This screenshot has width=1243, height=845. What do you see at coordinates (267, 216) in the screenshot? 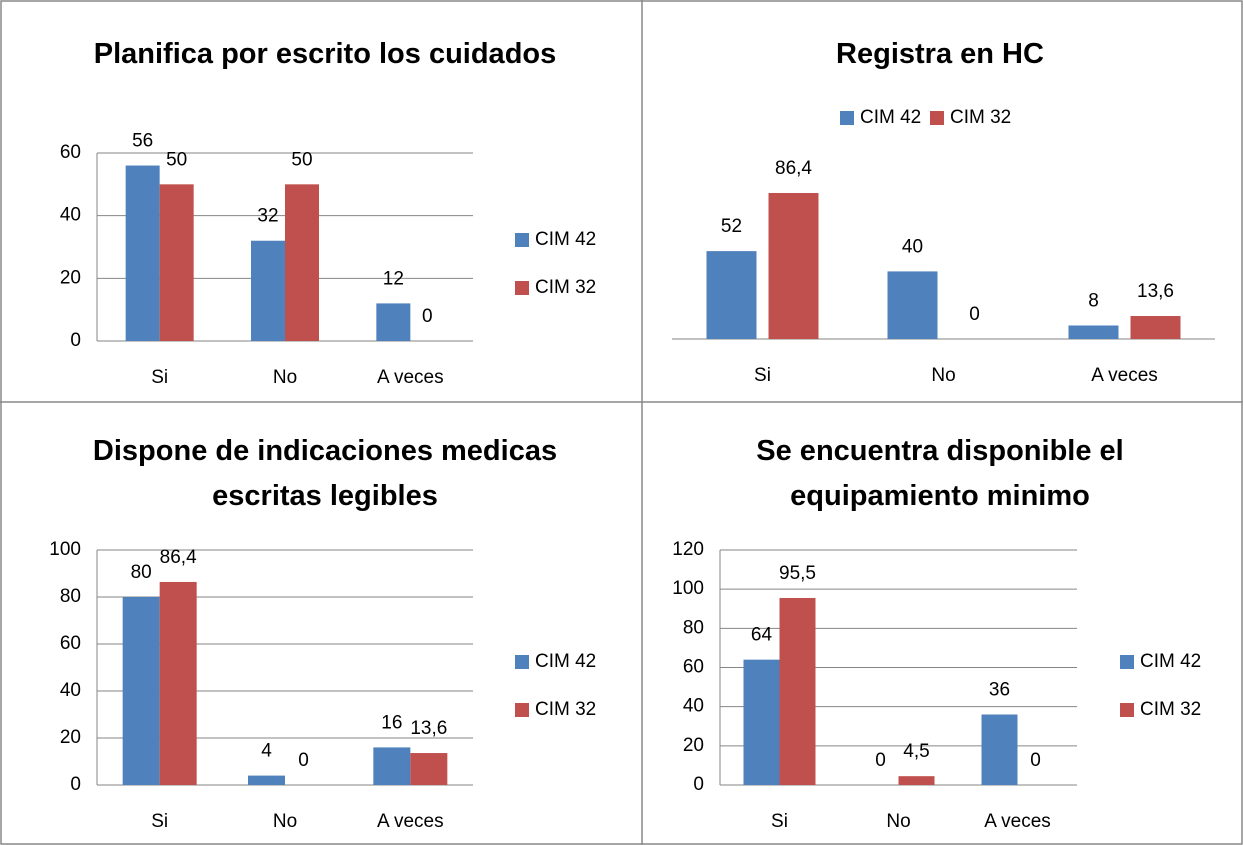
I see `data-label: 32` at bounding box center [267, 216].